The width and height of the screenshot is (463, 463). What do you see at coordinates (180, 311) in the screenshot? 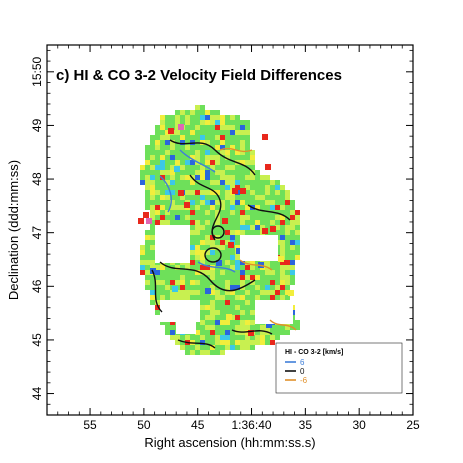
I see `field-gap` at bounding box center [180, 311].